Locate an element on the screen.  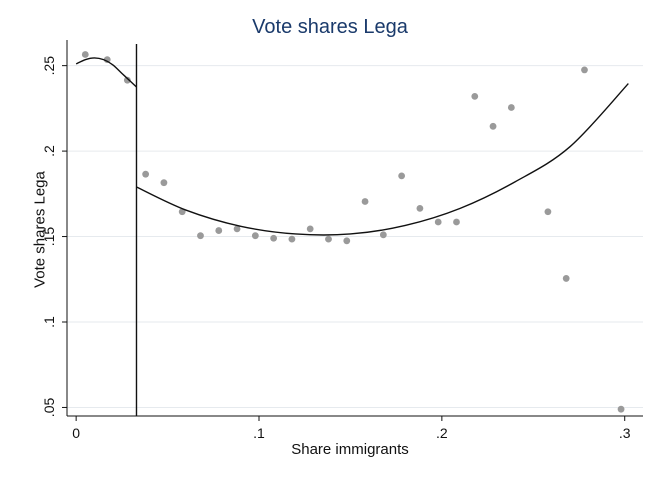
x-axis-label: Share immigrants is located at coordinates (350, 449).